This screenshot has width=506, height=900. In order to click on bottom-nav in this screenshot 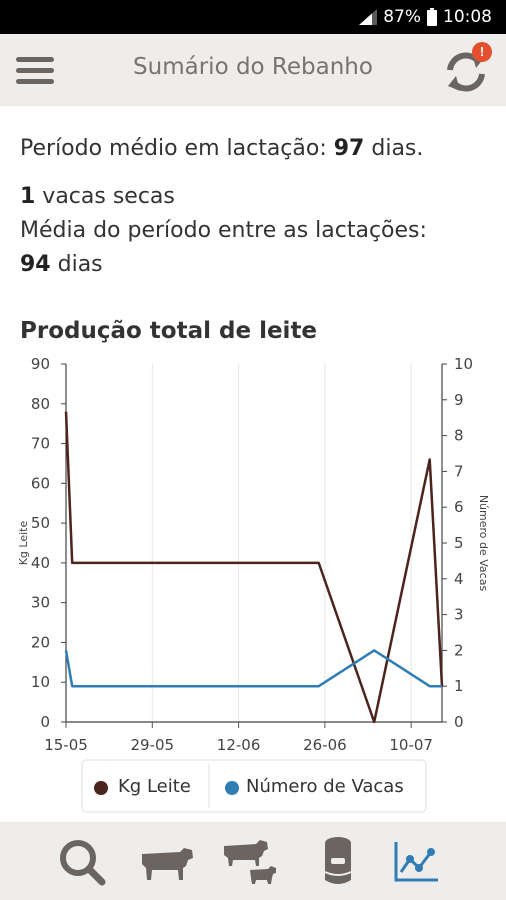, I will do `click(253, 861)`.